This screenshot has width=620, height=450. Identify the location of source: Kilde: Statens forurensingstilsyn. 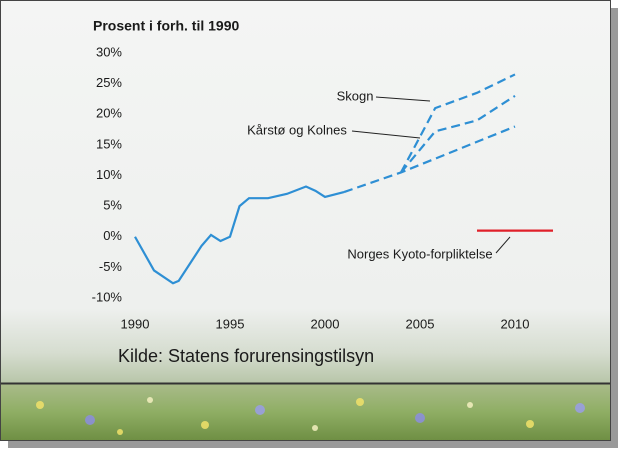
(246, 356).